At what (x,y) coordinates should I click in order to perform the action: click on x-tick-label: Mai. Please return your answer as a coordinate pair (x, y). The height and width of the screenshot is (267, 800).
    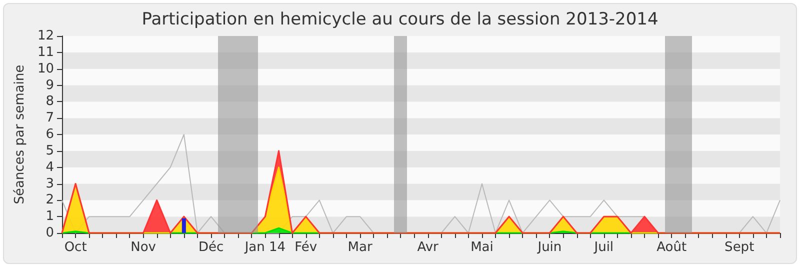
    Looking at the image, I should click on (482, 247).